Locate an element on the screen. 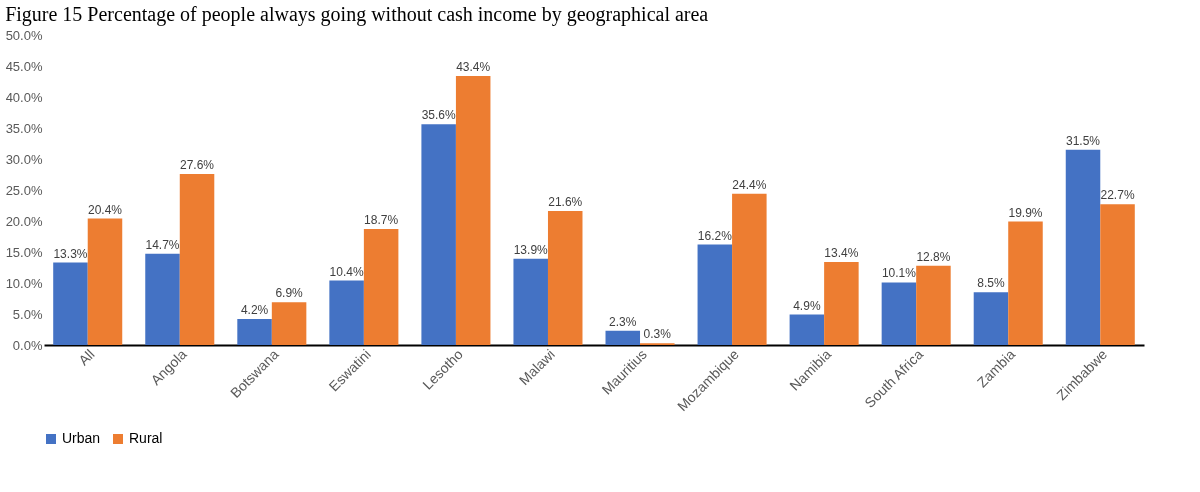 This screenshot has width=1200, height=492. y-tick-label: 5.0% is located at coordinates (27, 314).